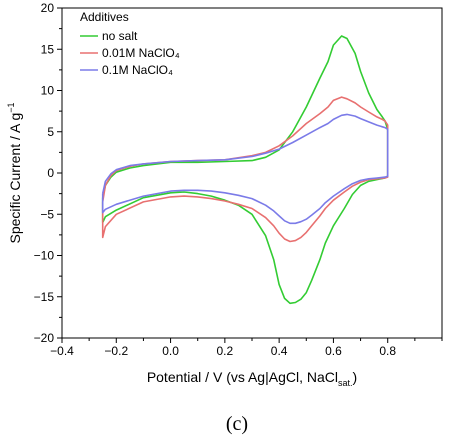 This screenshot has height=441, width=474. I want to click on y-tick-label: 5, so click(50, 132).